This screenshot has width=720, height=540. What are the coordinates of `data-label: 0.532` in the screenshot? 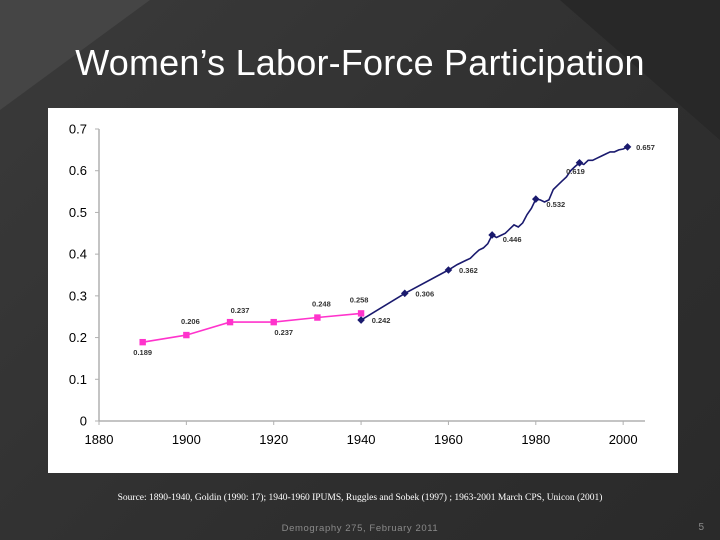 It's located at (555, 204).